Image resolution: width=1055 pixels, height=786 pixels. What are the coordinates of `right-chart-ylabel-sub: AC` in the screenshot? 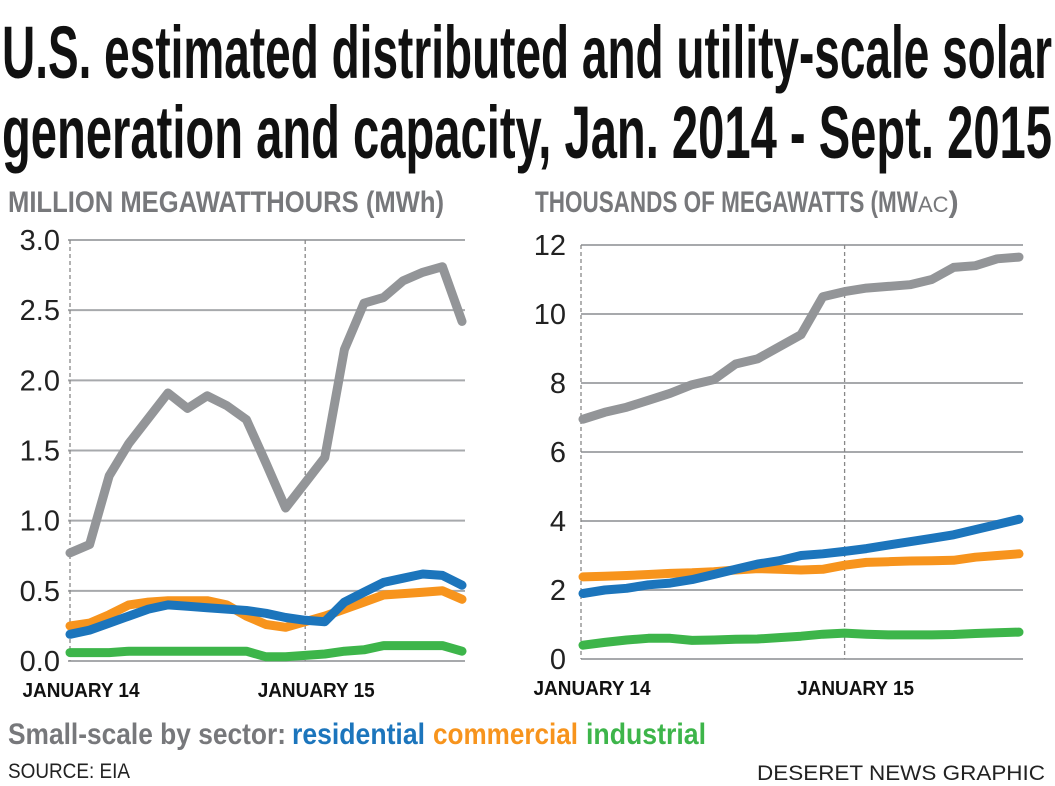 It's located at (933, 204).